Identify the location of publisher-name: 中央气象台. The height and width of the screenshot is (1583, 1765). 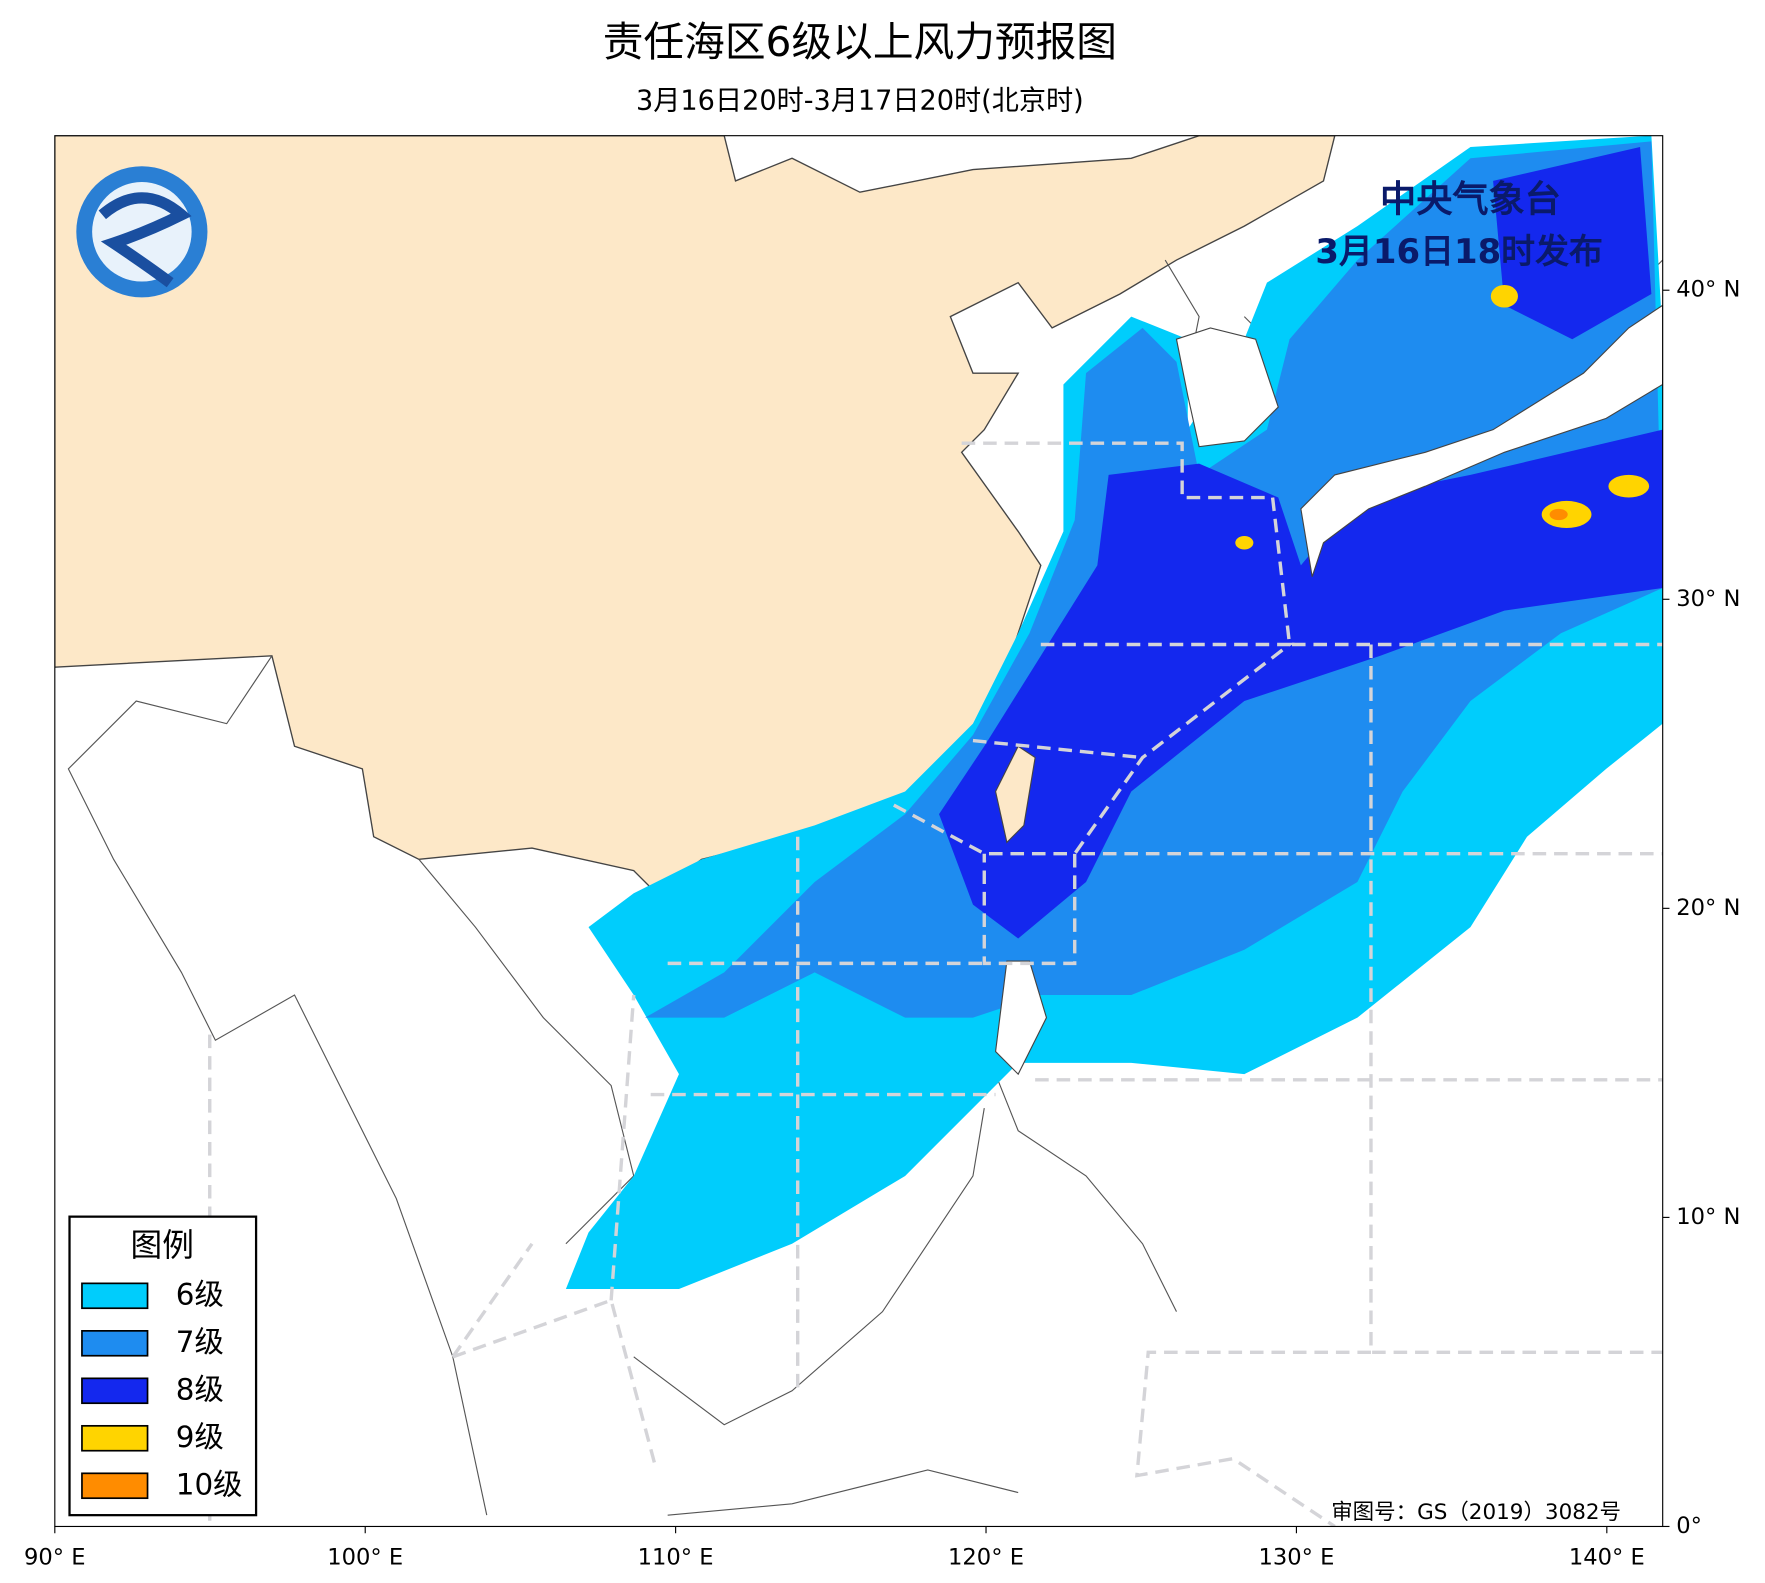
(1470, 198).